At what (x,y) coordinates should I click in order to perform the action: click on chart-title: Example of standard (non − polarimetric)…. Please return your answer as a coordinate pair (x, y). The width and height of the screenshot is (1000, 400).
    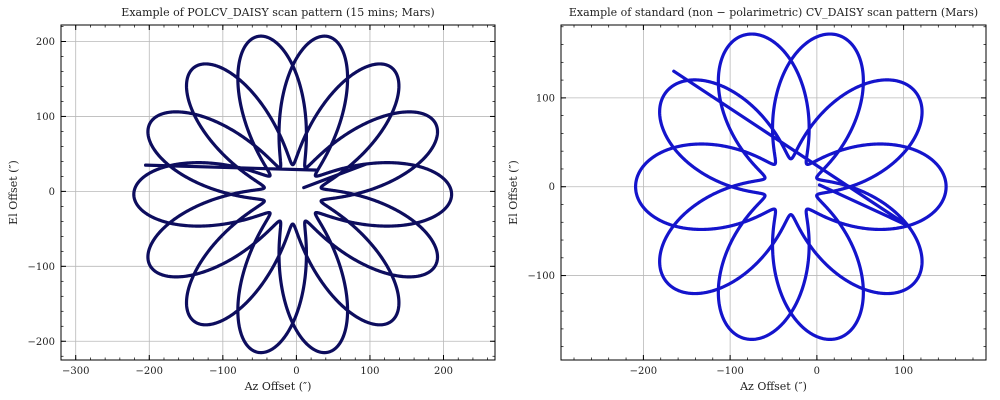
    Looking at the image, I should click on (773, 12).